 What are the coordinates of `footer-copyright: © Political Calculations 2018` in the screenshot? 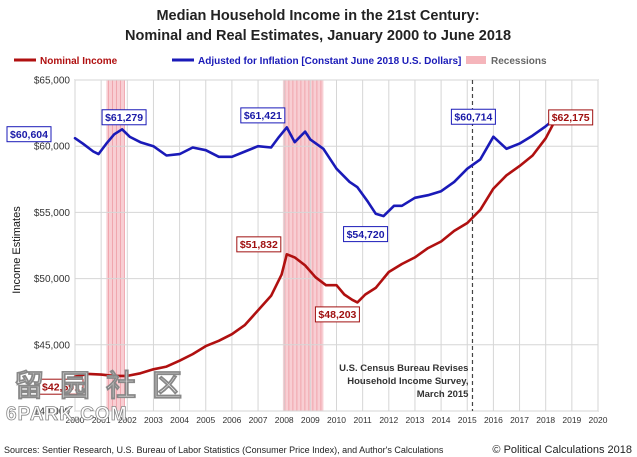 It's located at (562, 450).